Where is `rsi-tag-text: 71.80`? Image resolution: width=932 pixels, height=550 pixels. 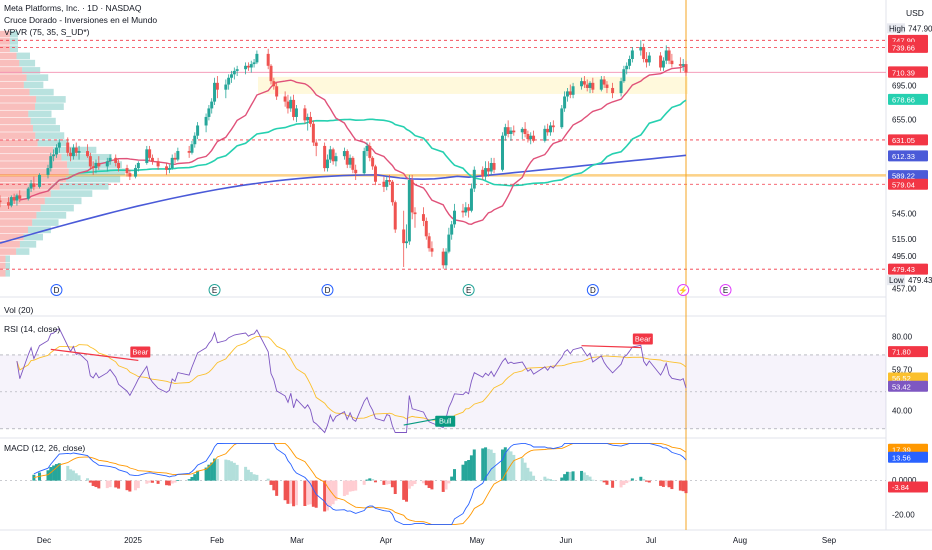
rsi-tag-text: 71.80 is located at coordinates (901, 352).